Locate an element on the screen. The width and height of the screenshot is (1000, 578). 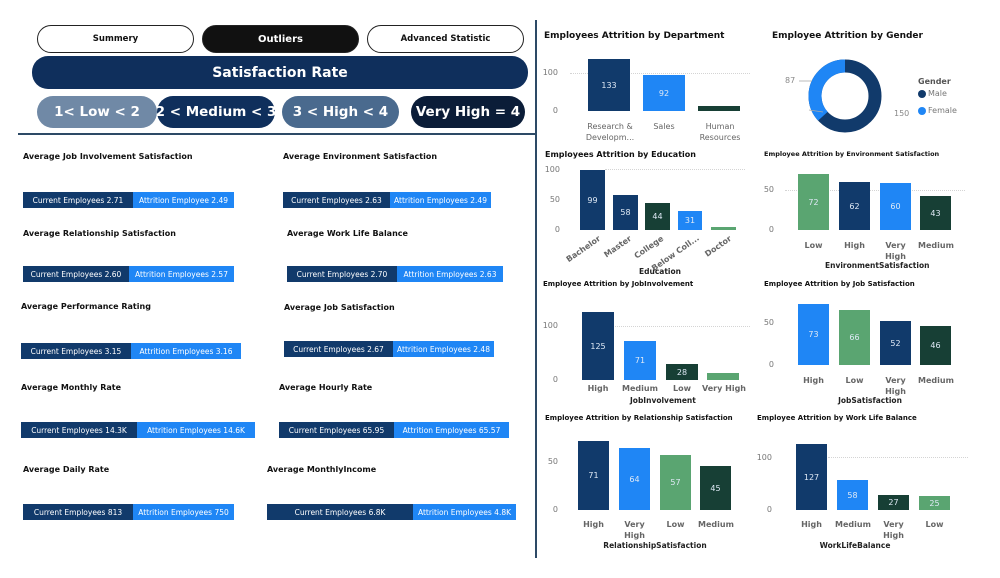
bar-very-high: 60 is located at coordinates (895, 206).